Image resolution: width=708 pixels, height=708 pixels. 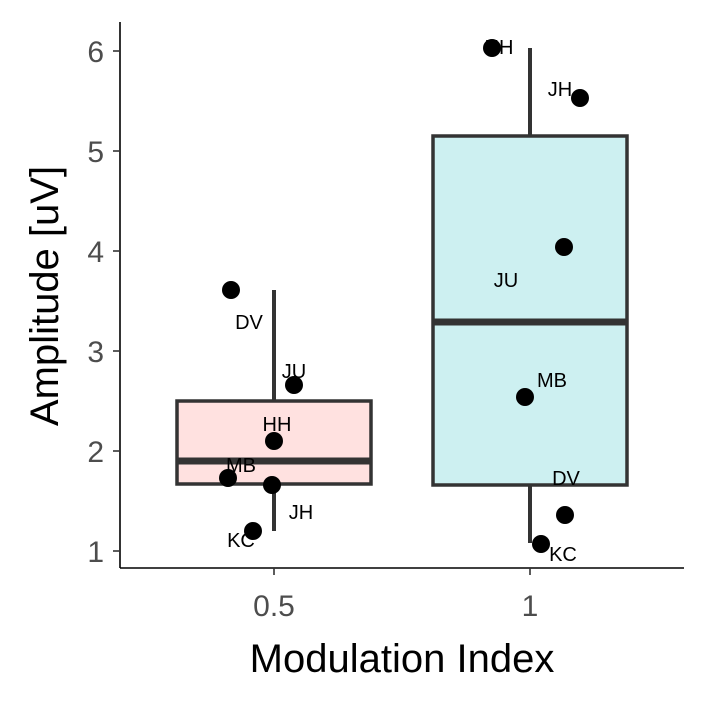 I want to click on y-tick-label: 6, so click(x=95, y=52).